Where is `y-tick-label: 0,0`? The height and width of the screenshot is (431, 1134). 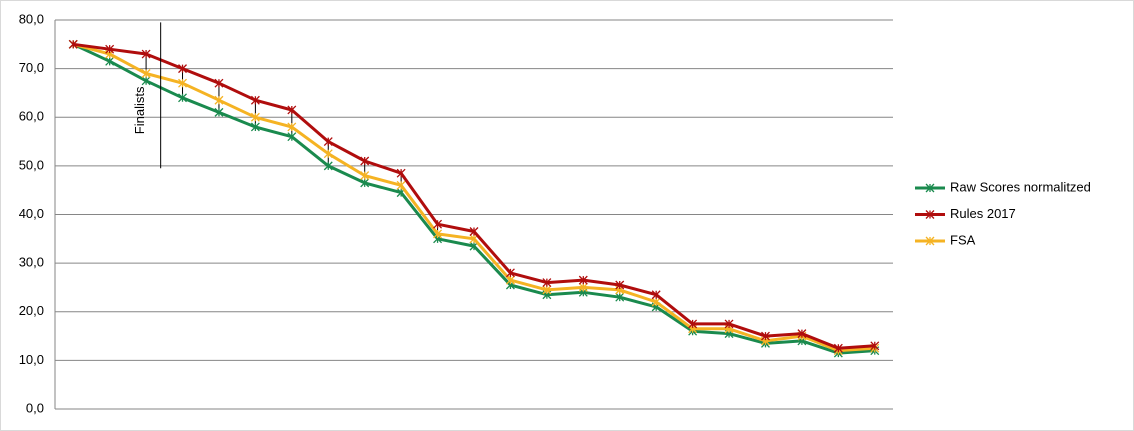 y-tick-label: 0,0 is located at coordinates (35, 407).